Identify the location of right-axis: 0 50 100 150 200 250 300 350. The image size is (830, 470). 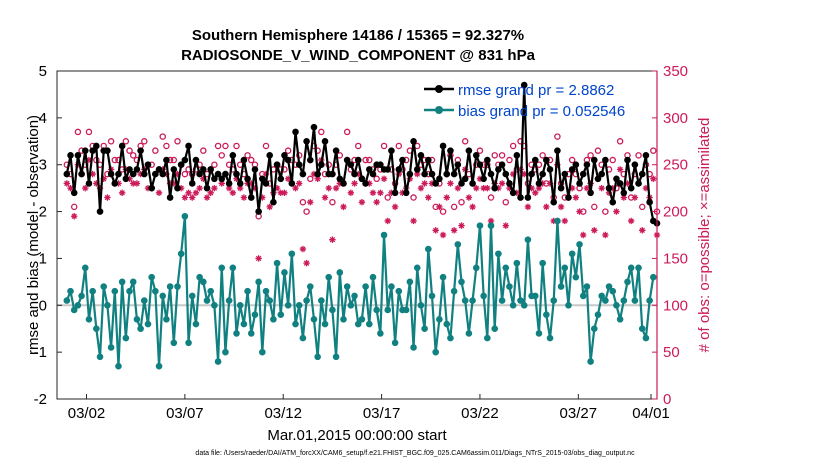
(670, 235).